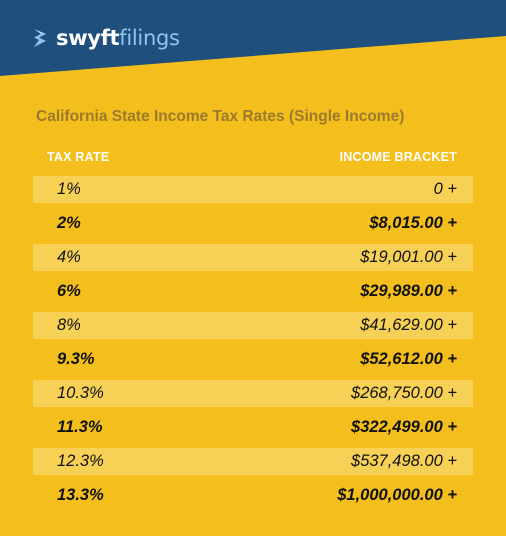  What do you see at coordinates (78, 157) in the screenshot?
I see `column-header-tax-rate: TAX RATE` at bounding box center [78, 157].